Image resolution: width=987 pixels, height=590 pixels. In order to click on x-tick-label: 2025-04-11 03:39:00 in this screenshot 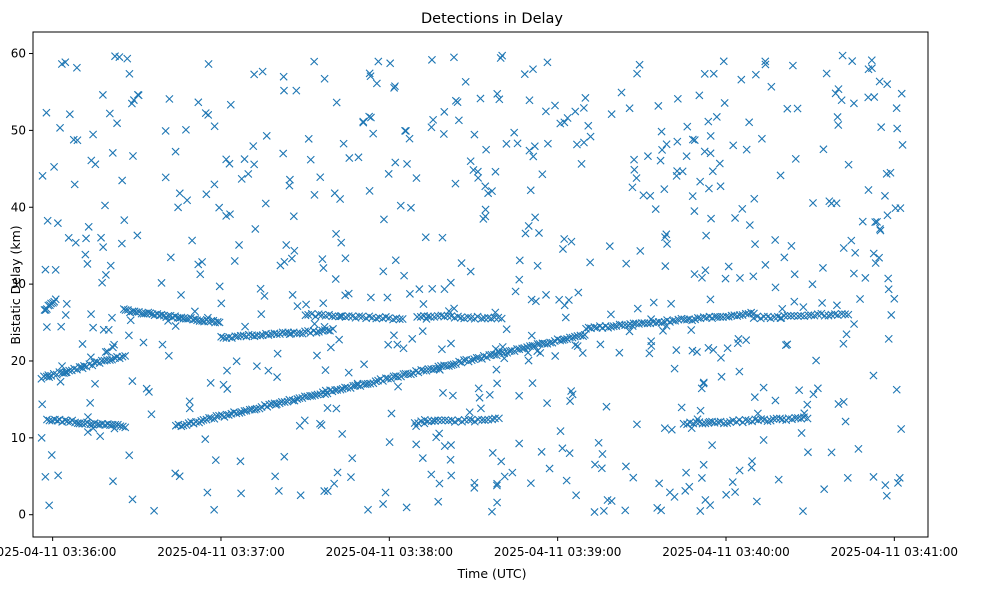, I will do `click(557, 552)`.